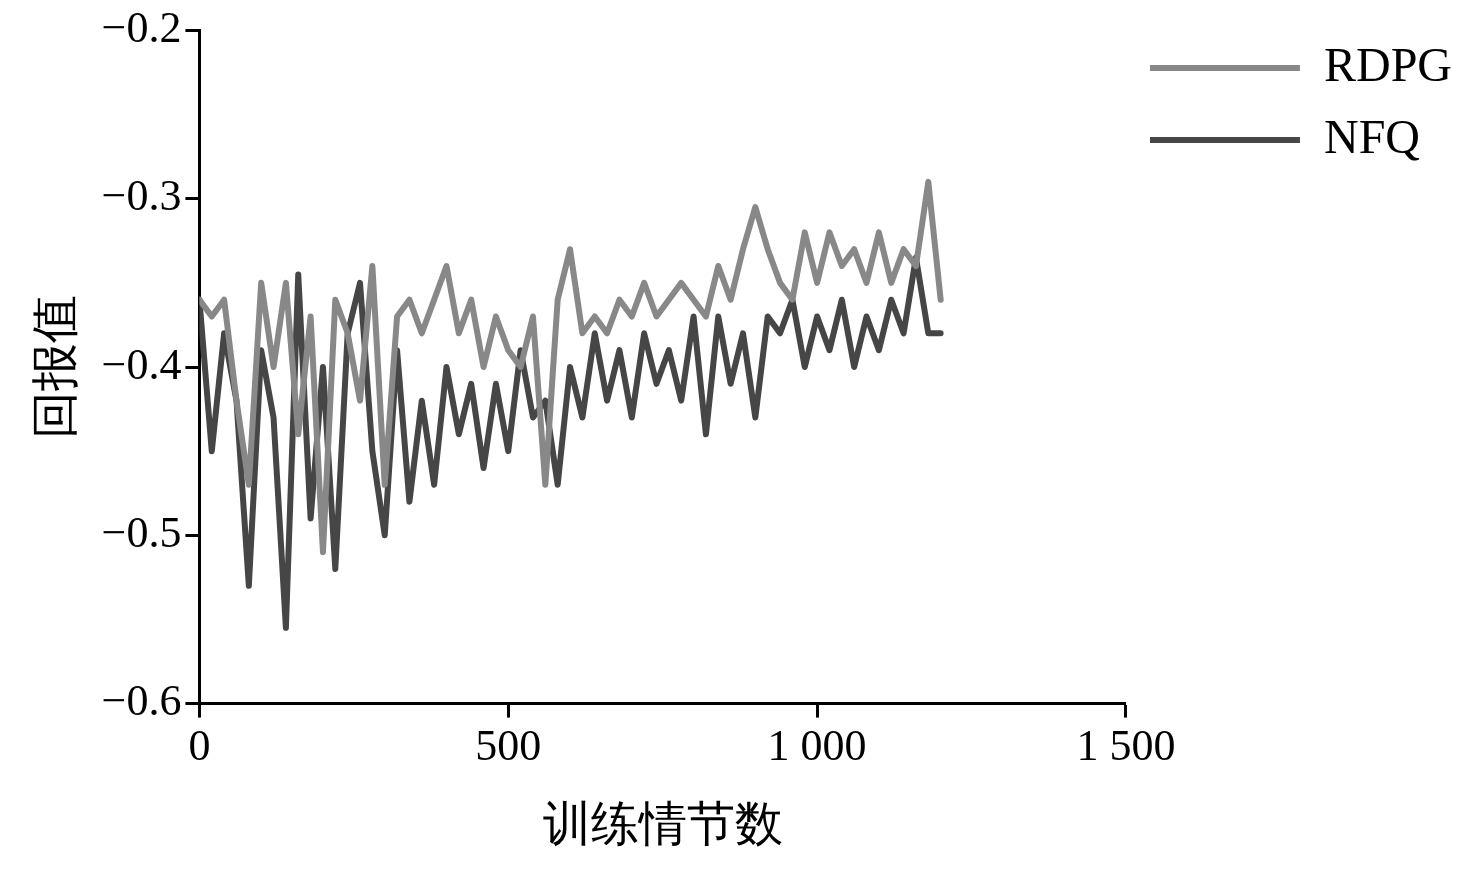  I want to click on x-tick-label: 500, so click(508, 745).